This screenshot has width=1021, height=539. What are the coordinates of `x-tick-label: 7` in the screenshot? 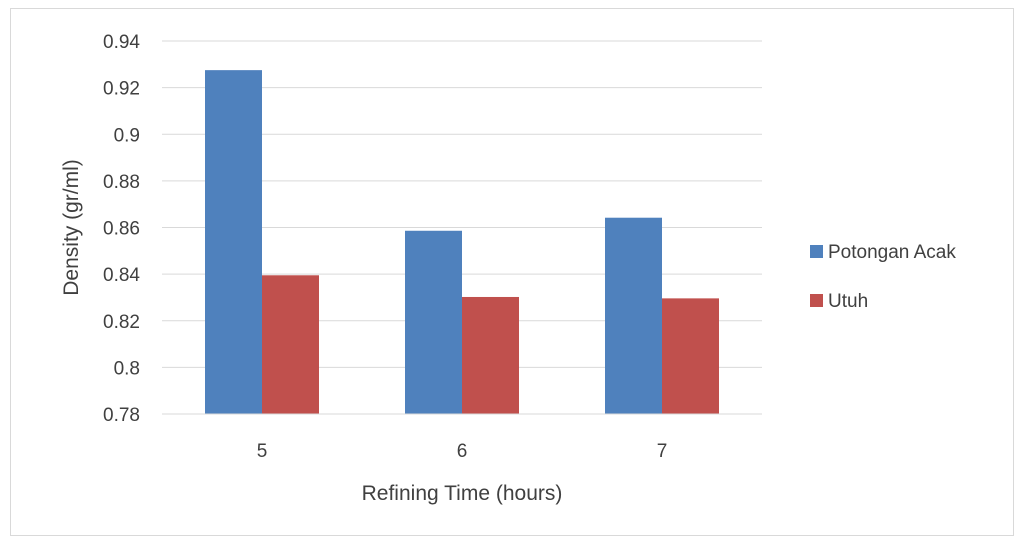 It's located at (662, 451).